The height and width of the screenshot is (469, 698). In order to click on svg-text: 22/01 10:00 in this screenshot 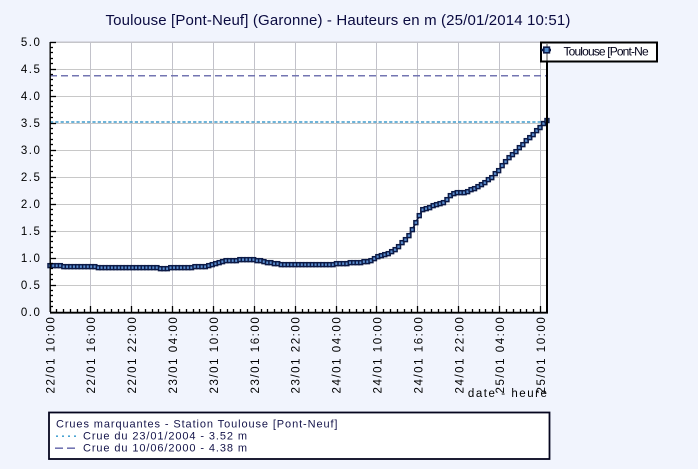, I will do `click(51, 355)`.